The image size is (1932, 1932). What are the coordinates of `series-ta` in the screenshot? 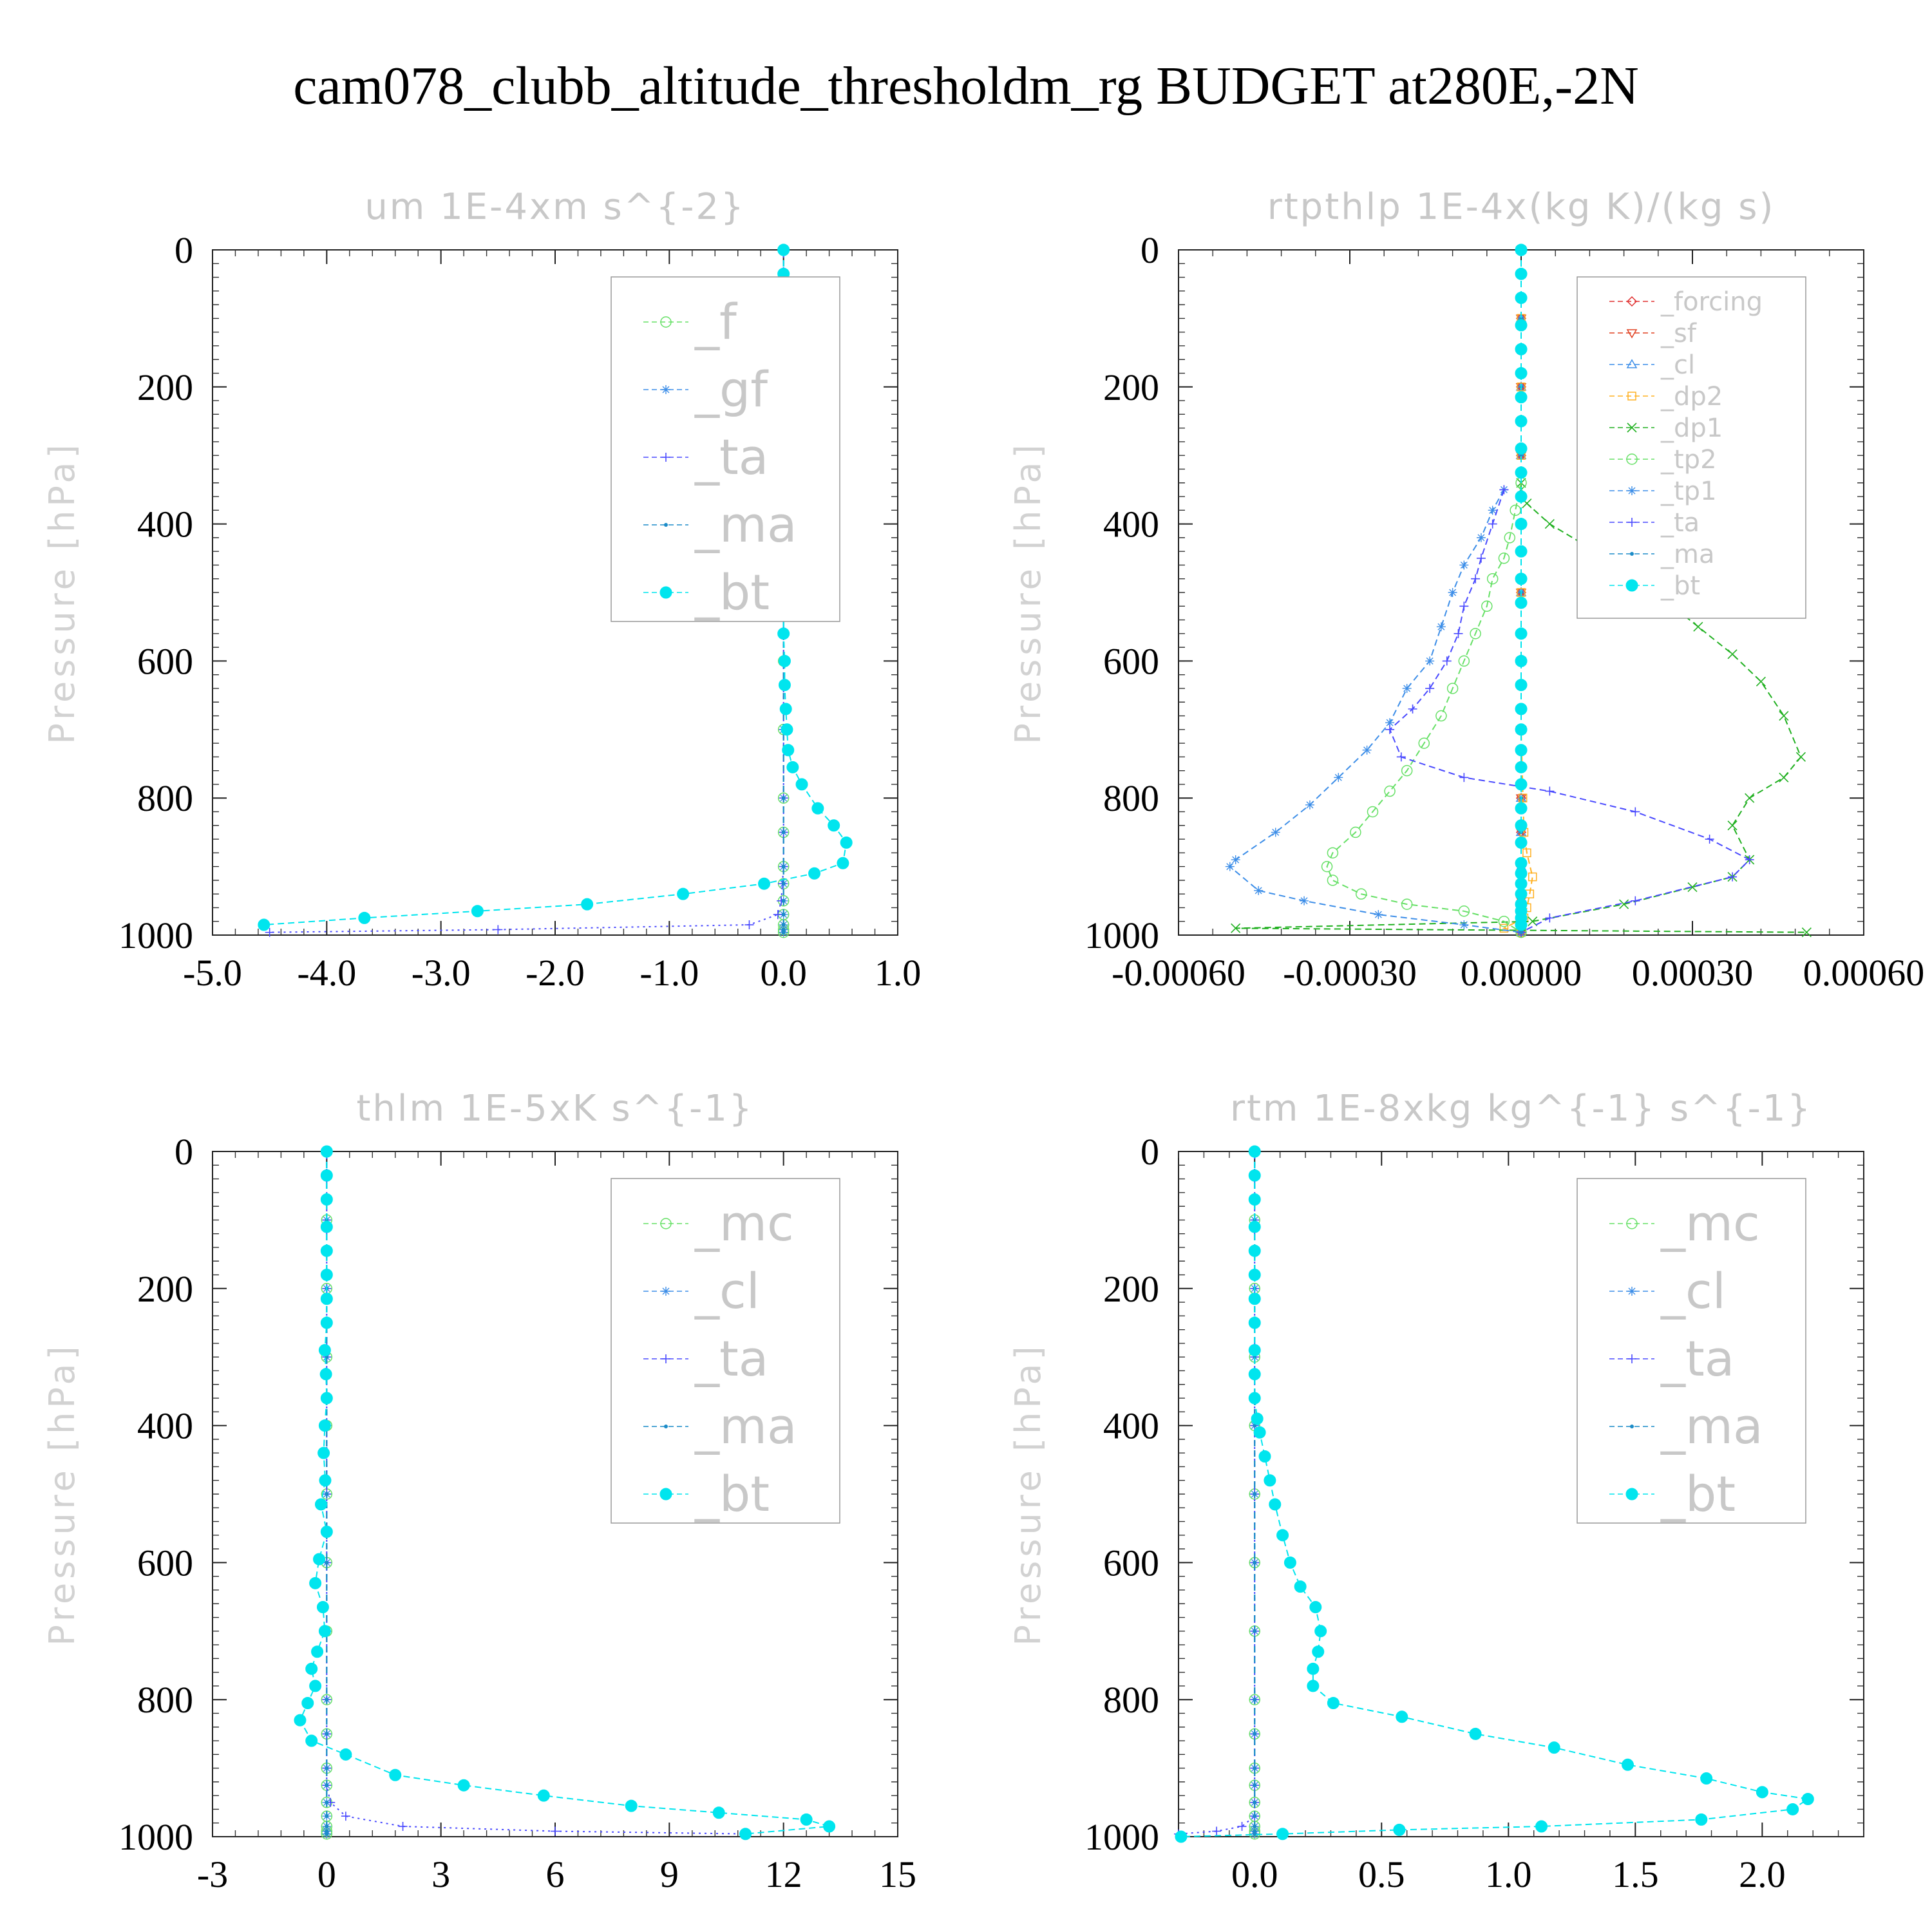 It's located at (1217, 1493).